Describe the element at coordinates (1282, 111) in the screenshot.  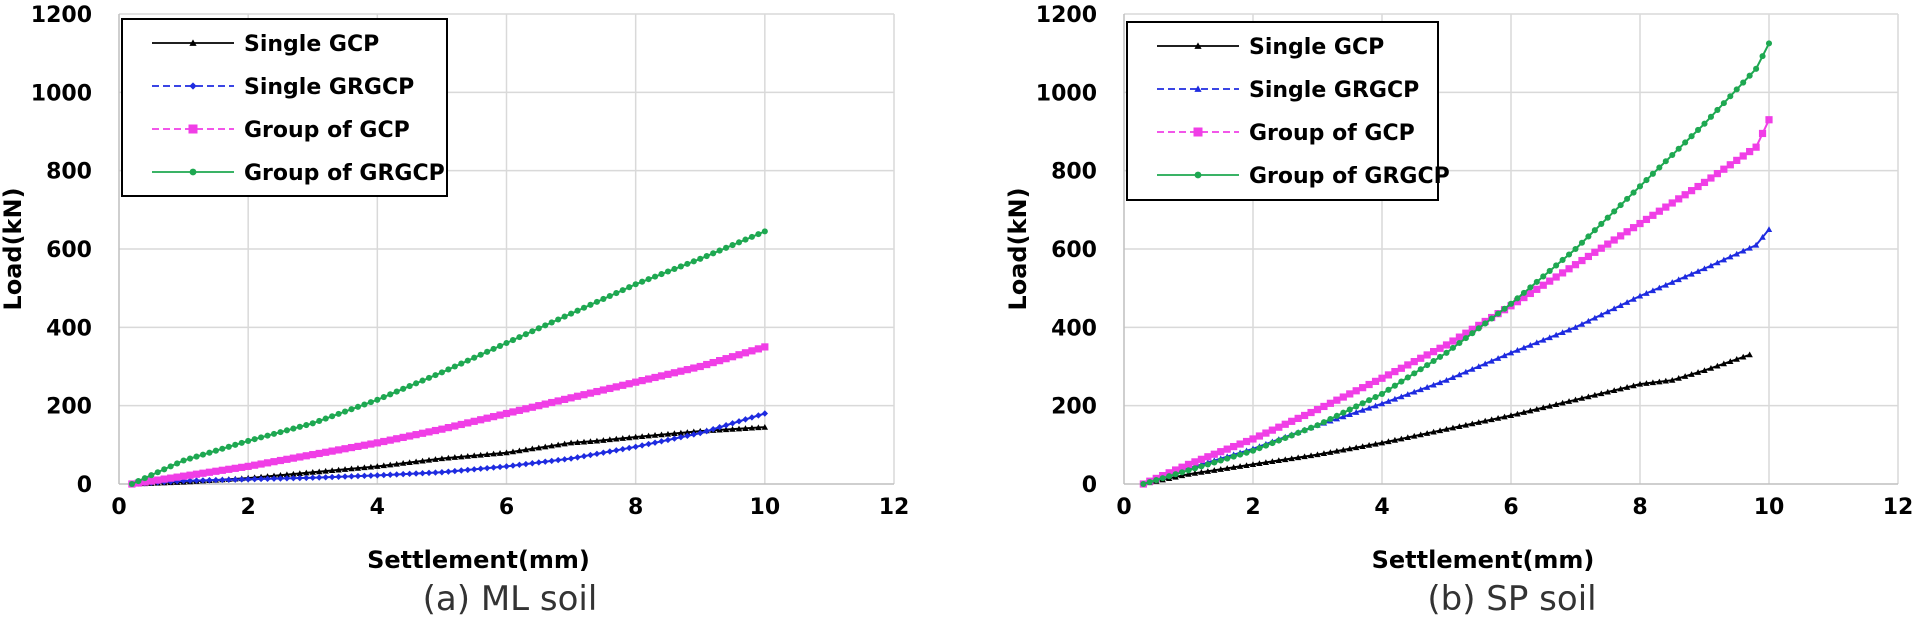
I see `legend-box` at that location.